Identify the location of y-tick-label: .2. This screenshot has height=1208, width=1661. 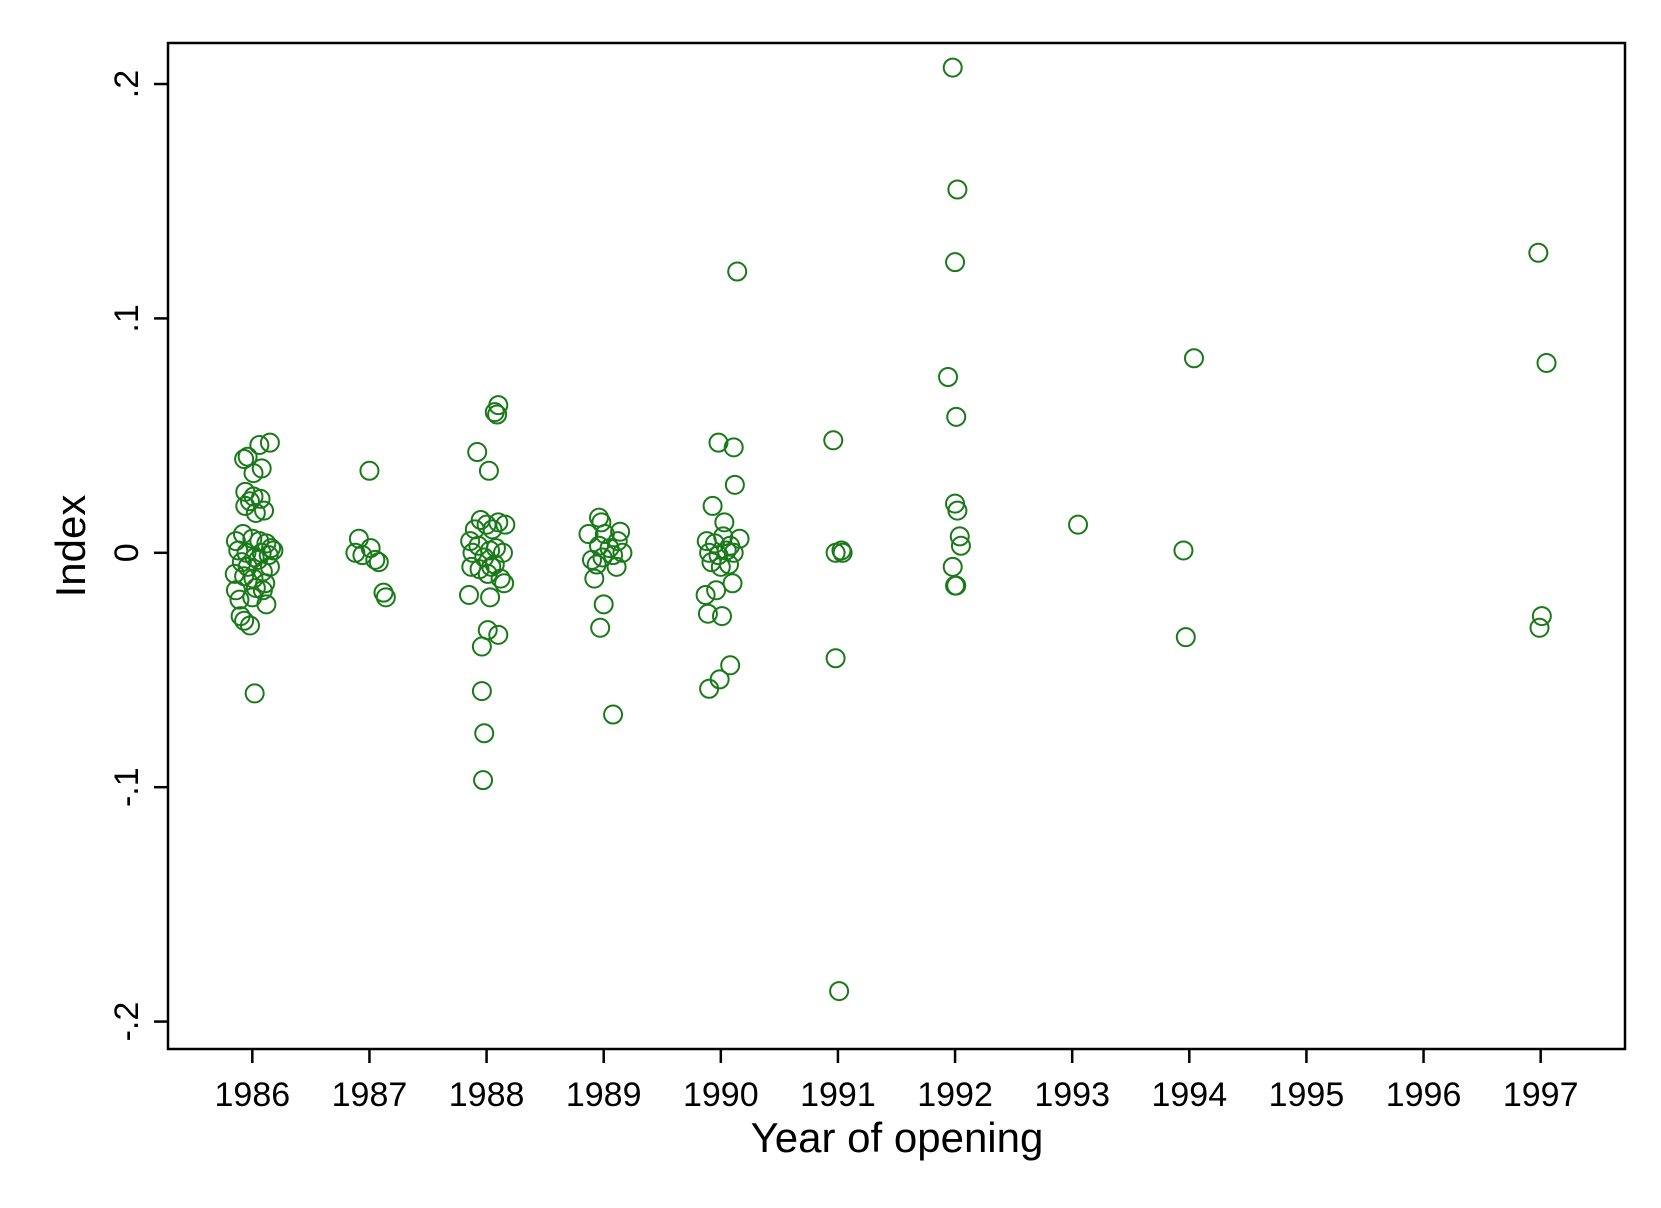
(127, 84).